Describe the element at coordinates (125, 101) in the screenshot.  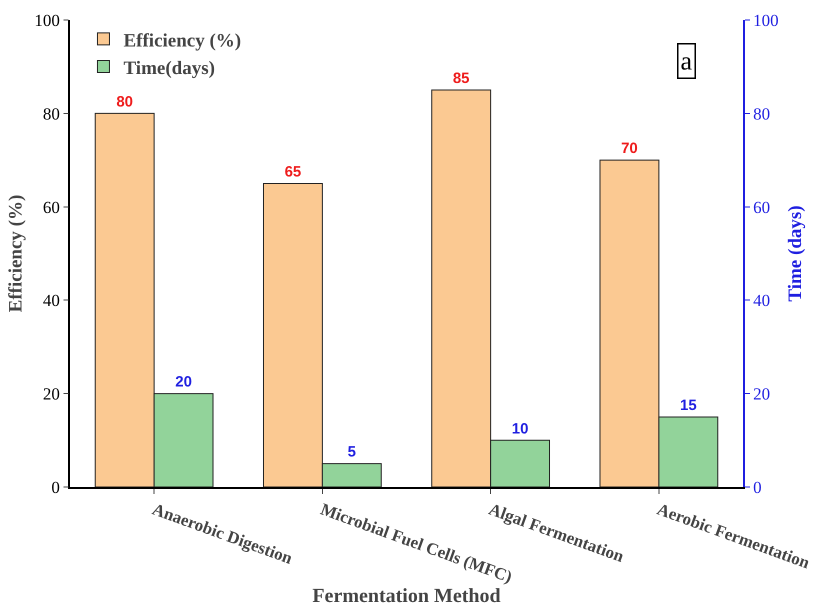
I see `data-label: 80` at that location.